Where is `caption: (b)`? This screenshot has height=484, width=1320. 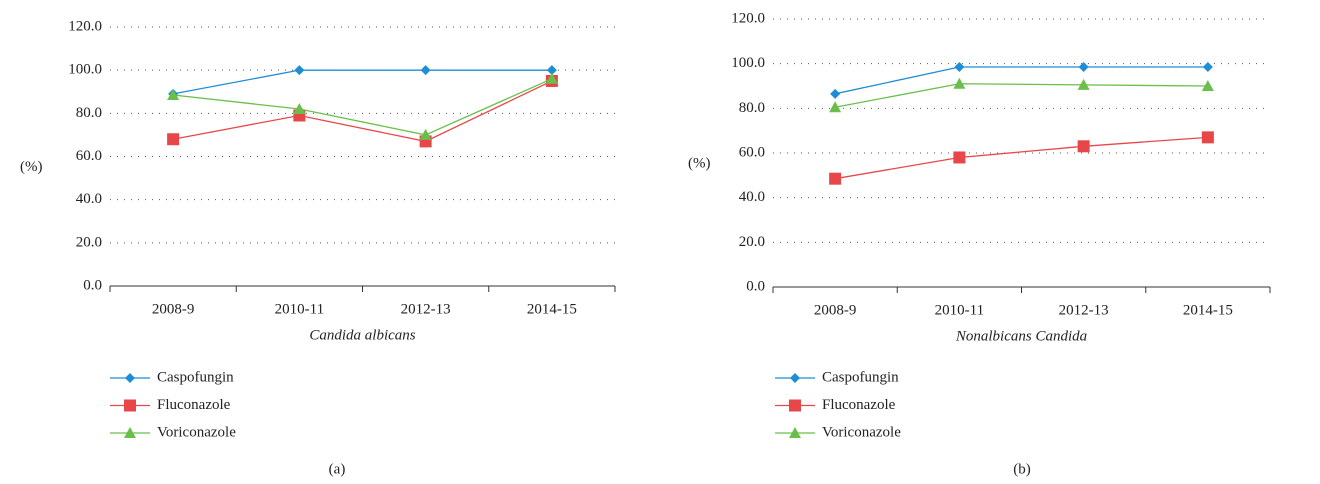
caption: (b) is located at coordinates (1022, 469).